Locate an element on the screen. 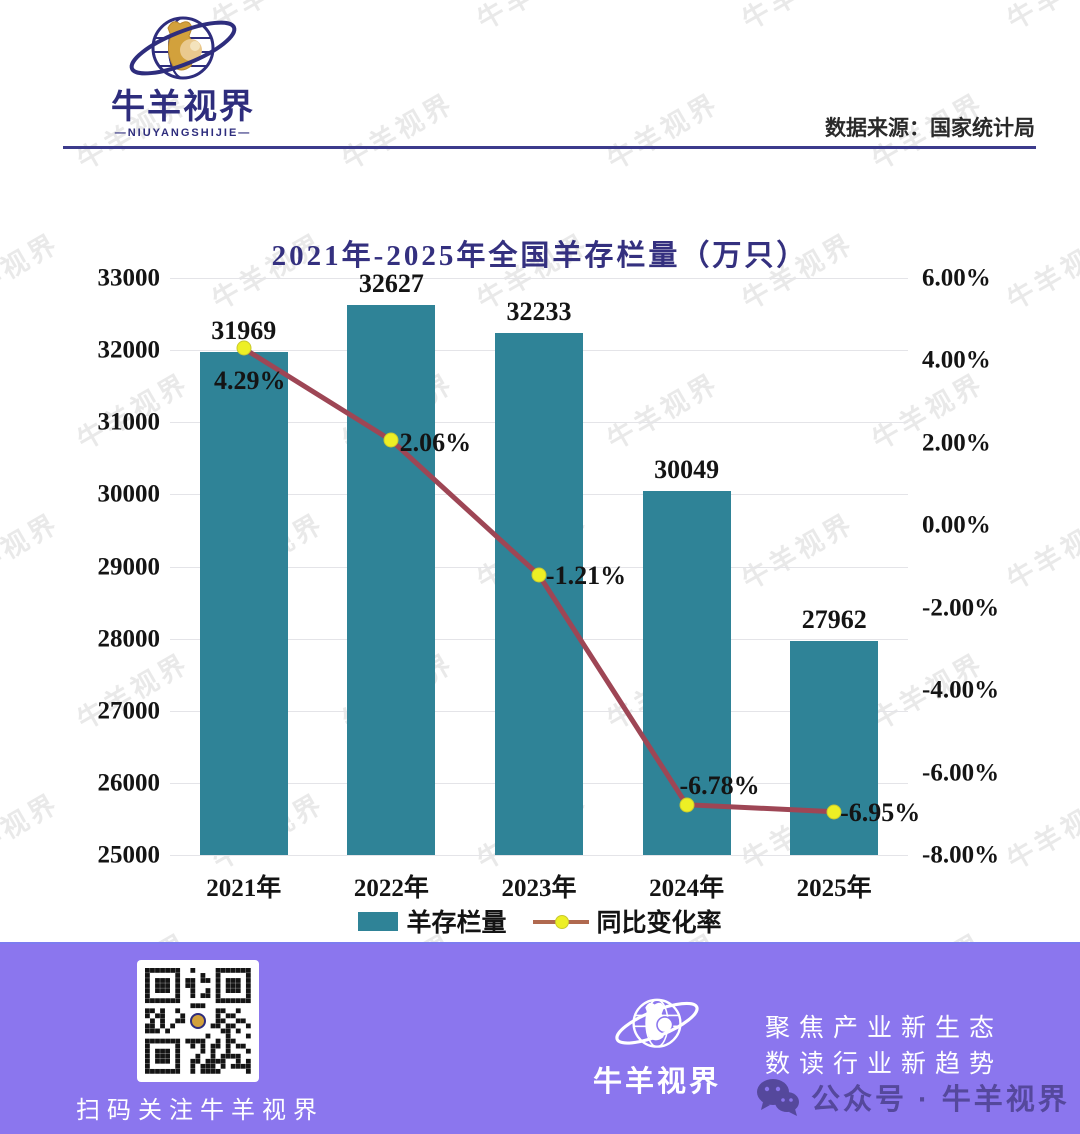  line-point-label: 2.06% is located at coordinates (435, 443).